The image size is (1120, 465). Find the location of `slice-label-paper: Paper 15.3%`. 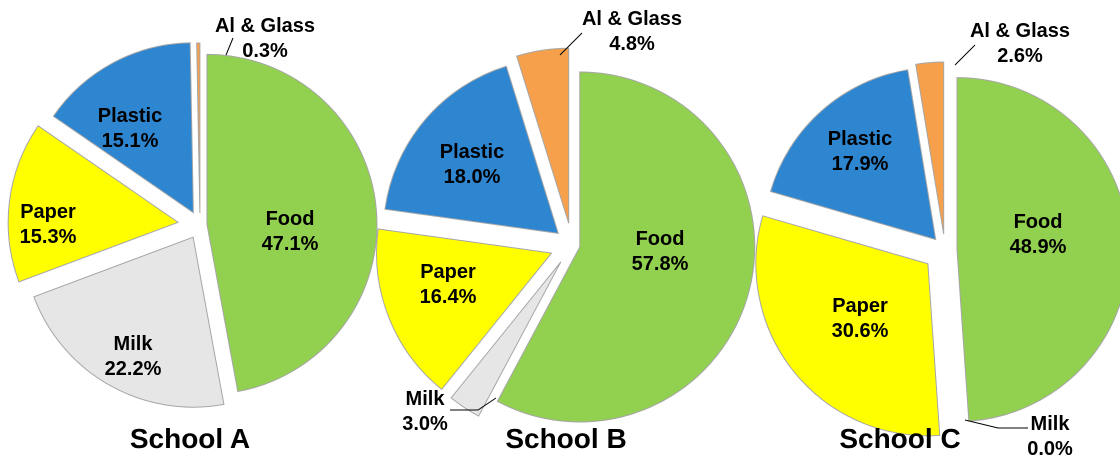

slice-label-paper: Paper 15.3% is located at coordinates (48, 224).